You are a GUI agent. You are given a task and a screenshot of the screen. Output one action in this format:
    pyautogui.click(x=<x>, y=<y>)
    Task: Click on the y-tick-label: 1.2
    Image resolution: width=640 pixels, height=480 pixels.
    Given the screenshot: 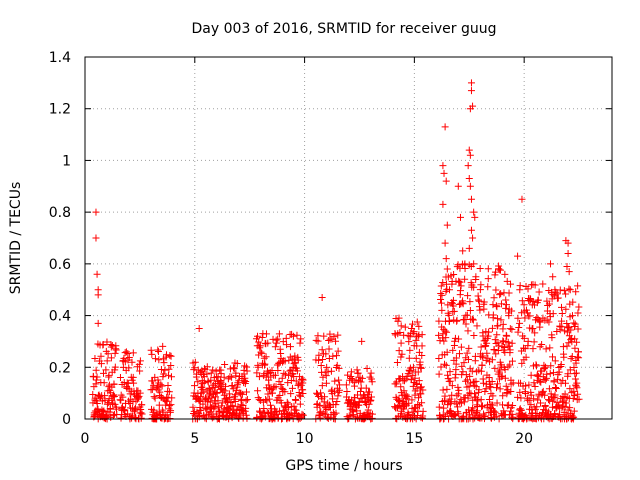 What is the action you would take?
    pyautogui.click(x=60, y=110)
    